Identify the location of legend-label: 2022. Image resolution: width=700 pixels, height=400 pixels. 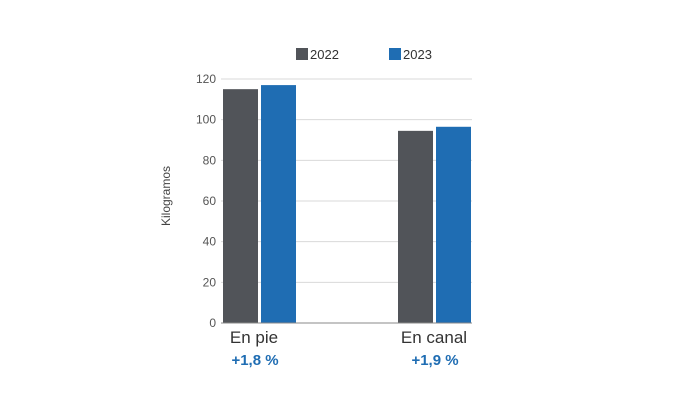
(324, 54).